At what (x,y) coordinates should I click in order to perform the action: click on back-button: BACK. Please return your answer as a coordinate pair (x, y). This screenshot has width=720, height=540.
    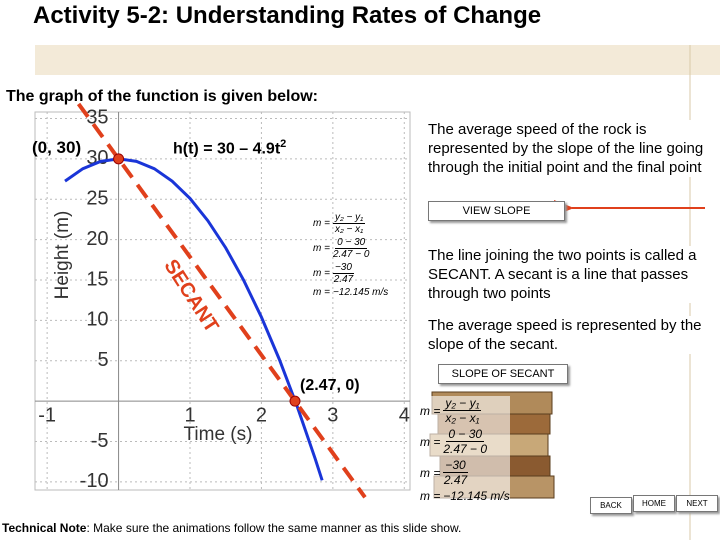
    Looking at the image, I should click on (611, 505).